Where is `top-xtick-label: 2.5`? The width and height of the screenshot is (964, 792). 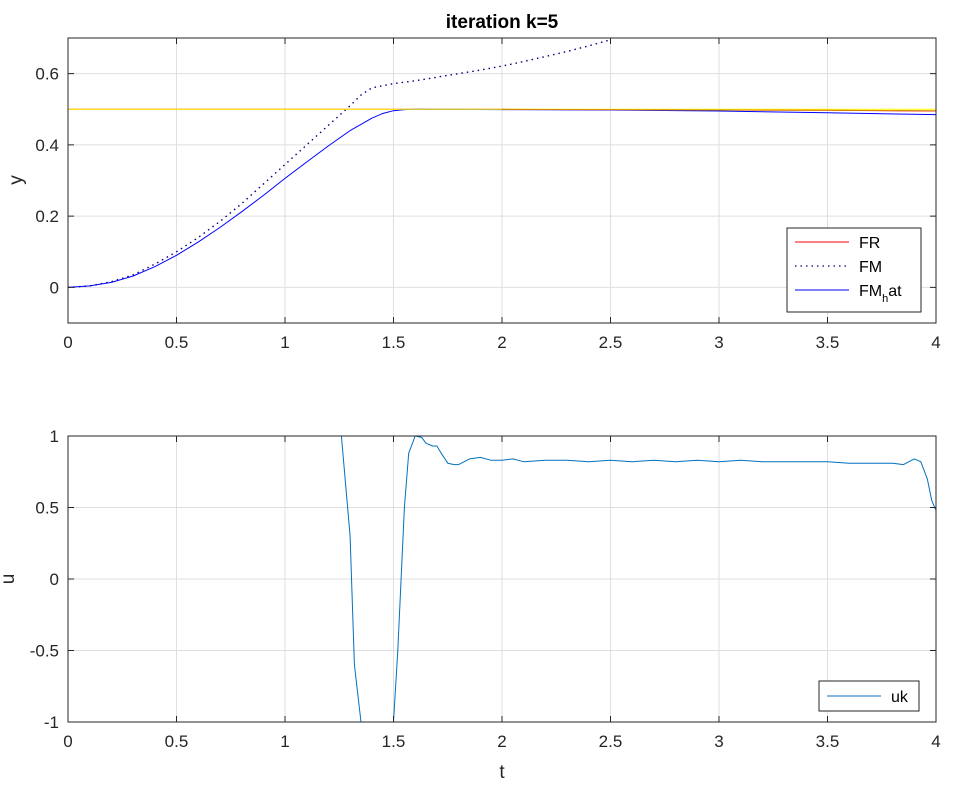
top-xtick-label: 2.5 is located at coordinates (611, 342).